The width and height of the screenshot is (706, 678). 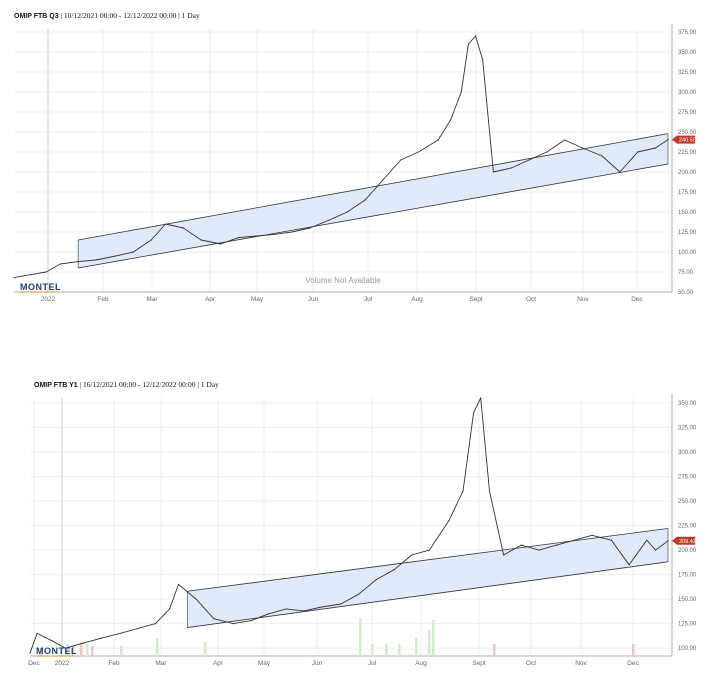 I want to click on last-value-badge: 209.42, so click(x=684, y=540).